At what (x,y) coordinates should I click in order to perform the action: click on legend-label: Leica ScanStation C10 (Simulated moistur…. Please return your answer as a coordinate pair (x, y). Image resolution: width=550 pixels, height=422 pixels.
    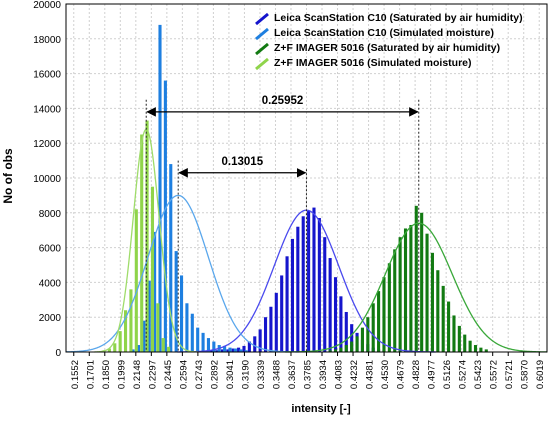
    Looking at the image, I should click on (384, 33).